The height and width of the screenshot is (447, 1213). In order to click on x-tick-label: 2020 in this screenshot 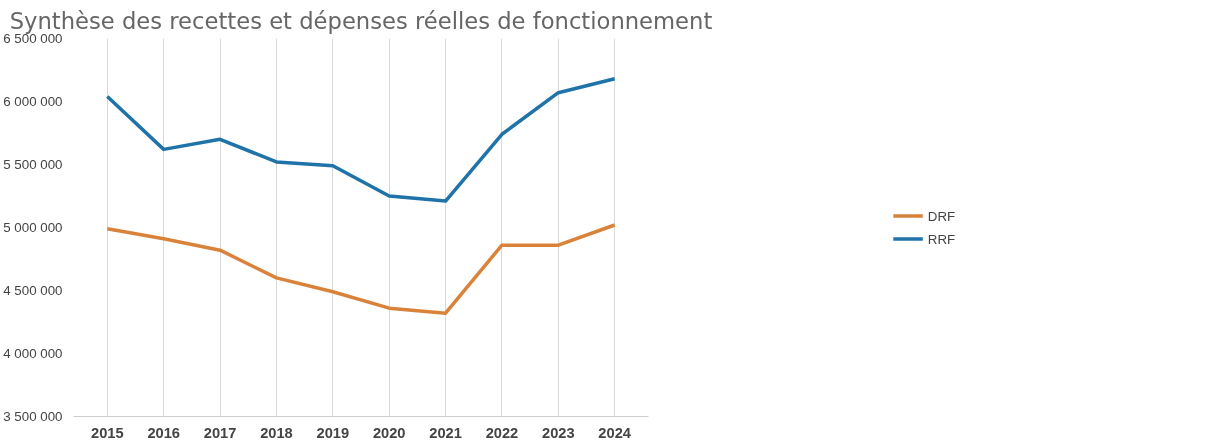, I will do `click(389, 432)`.